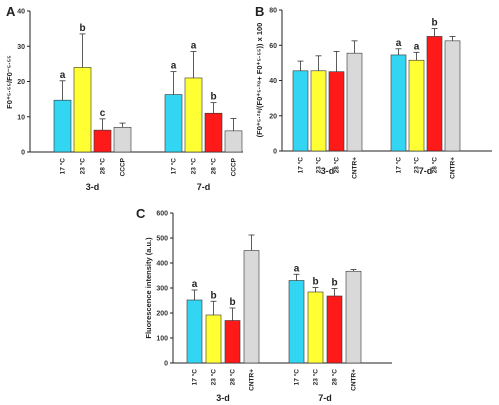  I want to click on y-tick-label: 60, so click(273, 46).